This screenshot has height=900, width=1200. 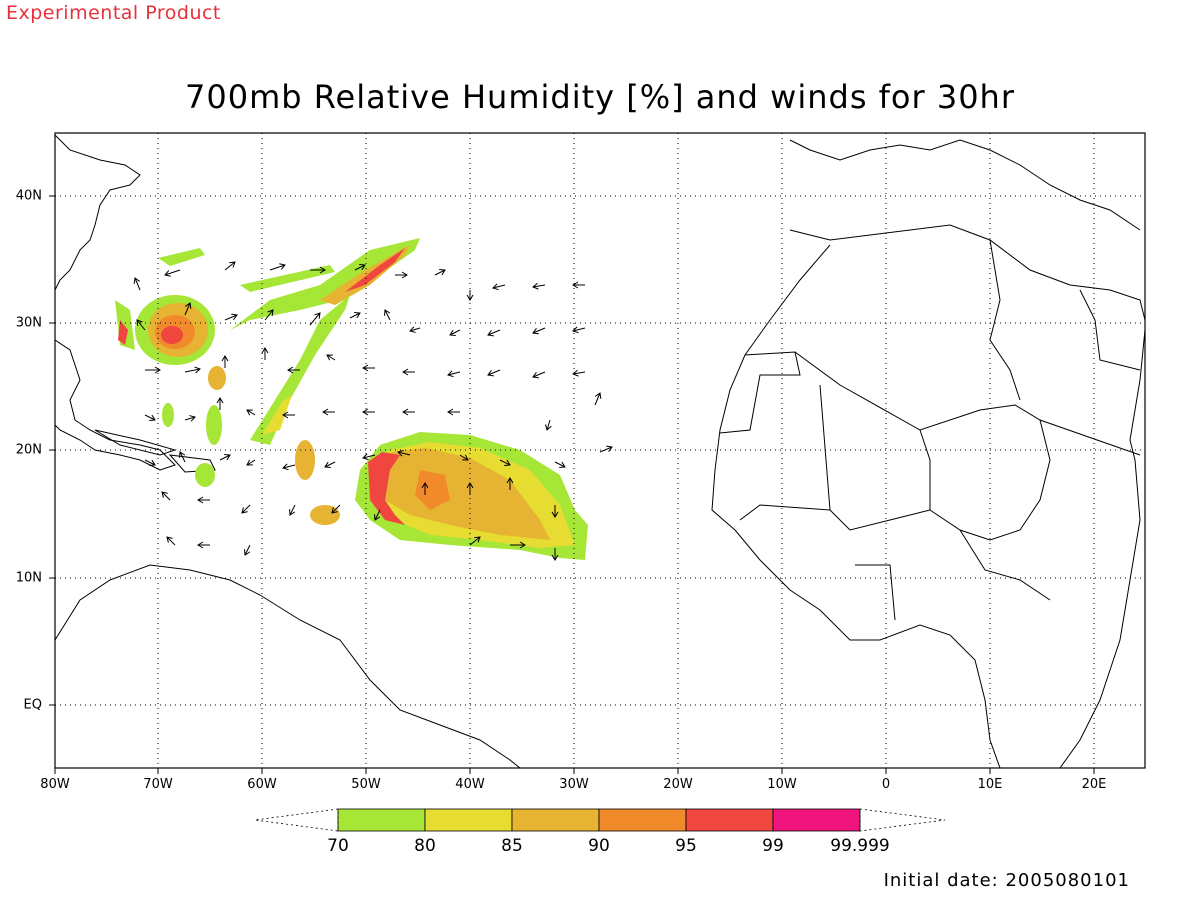 What do you see at coordinates (28, 578) in the screenshot?
I see `lat-label-10n: 10N` at bounding box center [28, 578].